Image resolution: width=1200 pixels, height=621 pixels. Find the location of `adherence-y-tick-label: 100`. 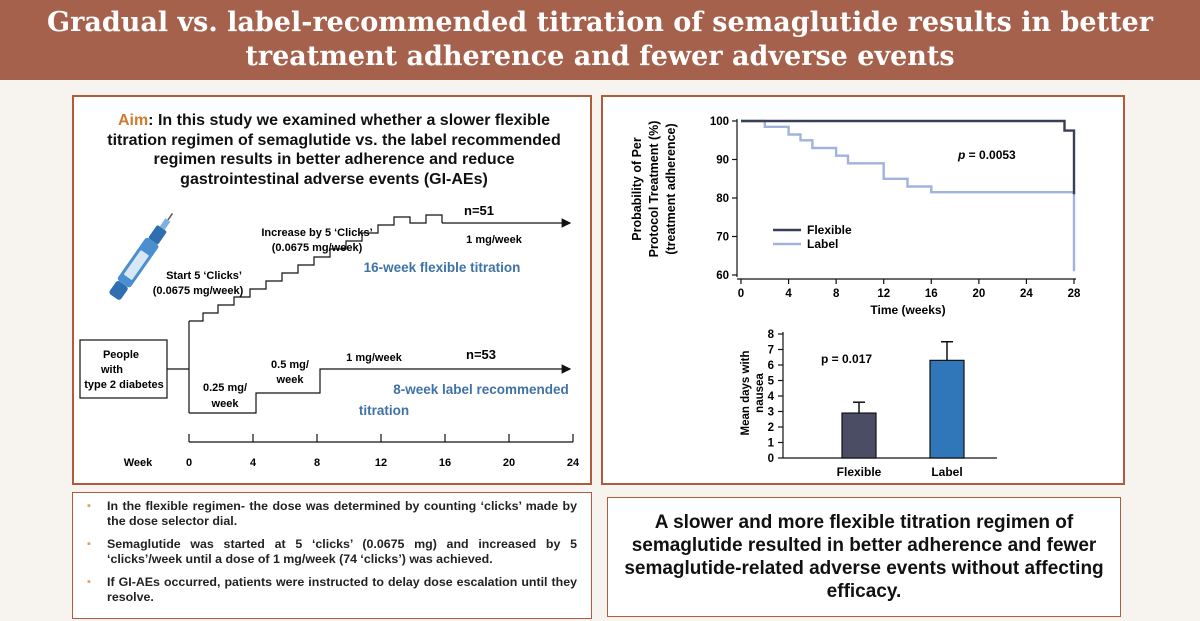

adherence-y-tick-label: 100 is located at coordinates (719, 122).